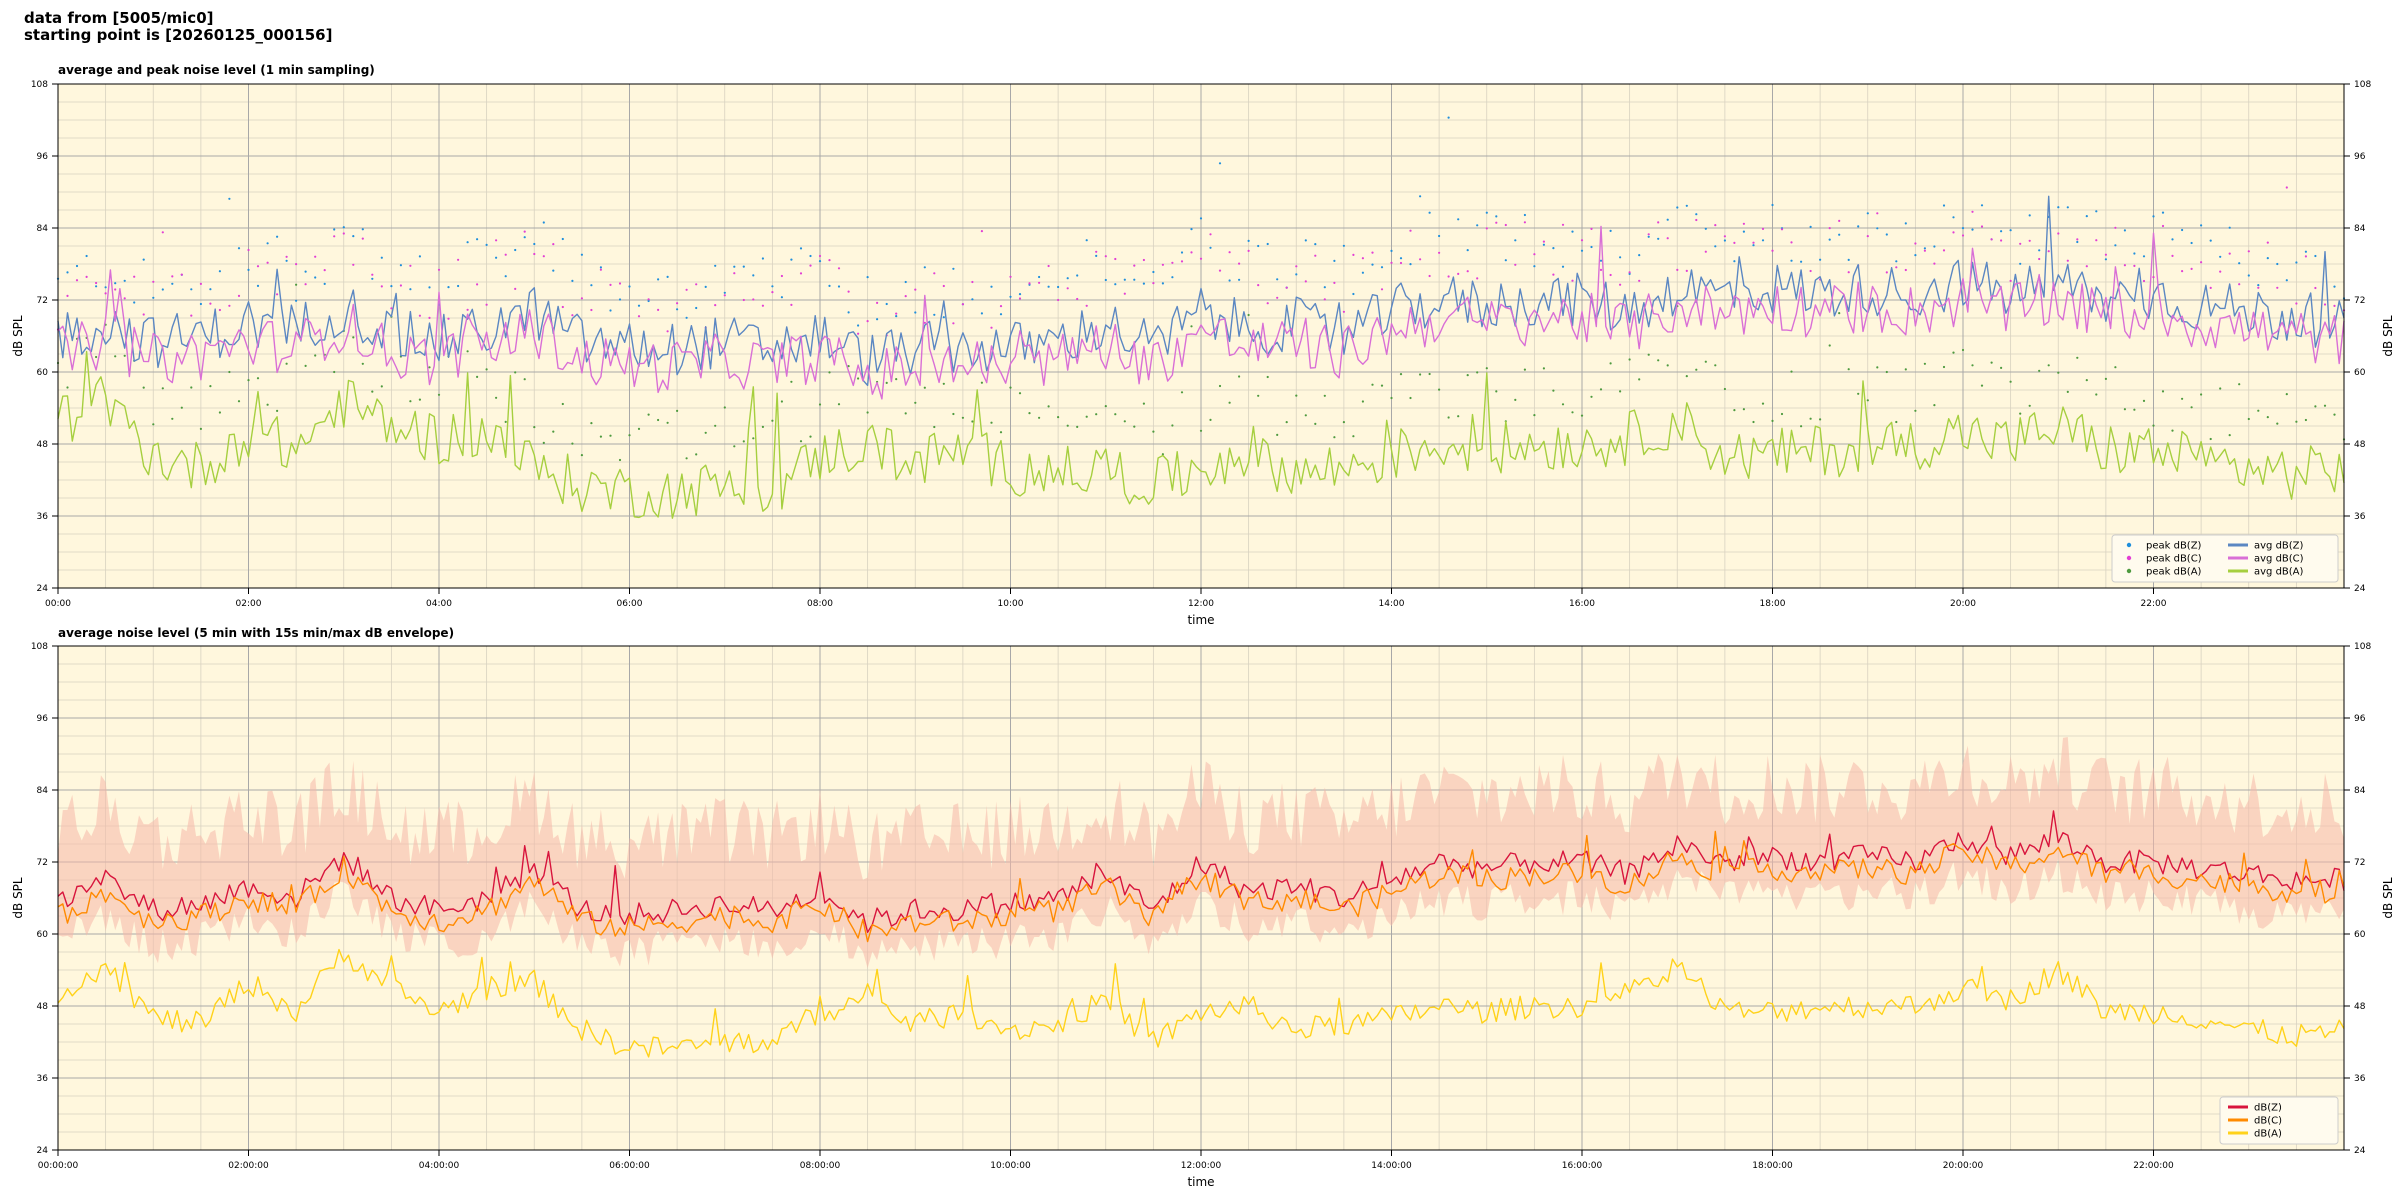  What do you see at coordinates (2279, 559) in the screenshot?
I see `legend-label: avg dB(C)` at bounding box center [2279, 559].